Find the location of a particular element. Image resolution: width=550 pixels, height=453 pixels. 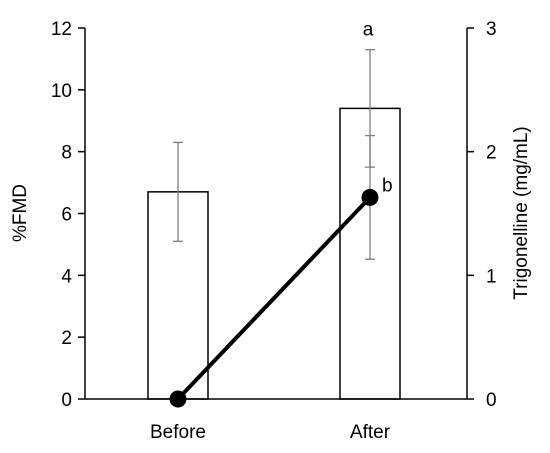

left-axis: 0 2 4 6 8 10 12 %FMD is located at coordinates (48, 215).